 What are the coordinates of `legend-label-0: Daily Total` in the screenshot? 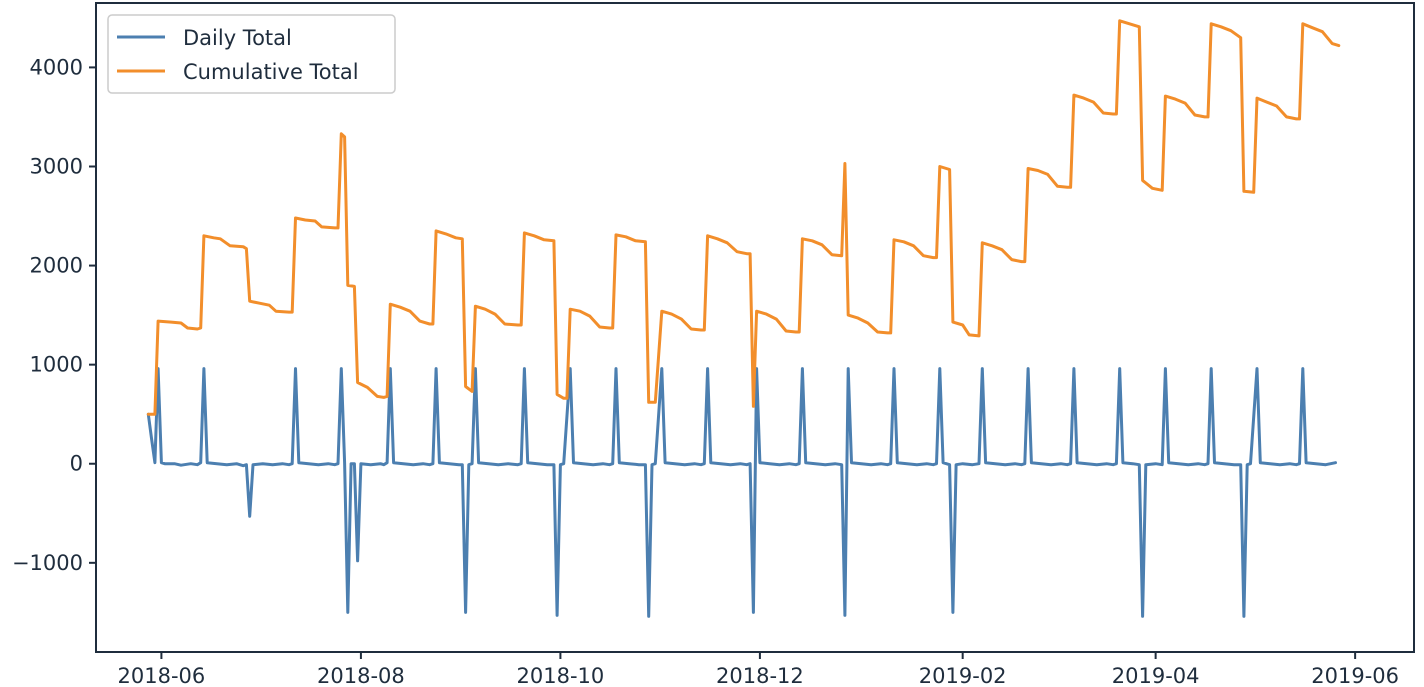 It's located at (237, 38).